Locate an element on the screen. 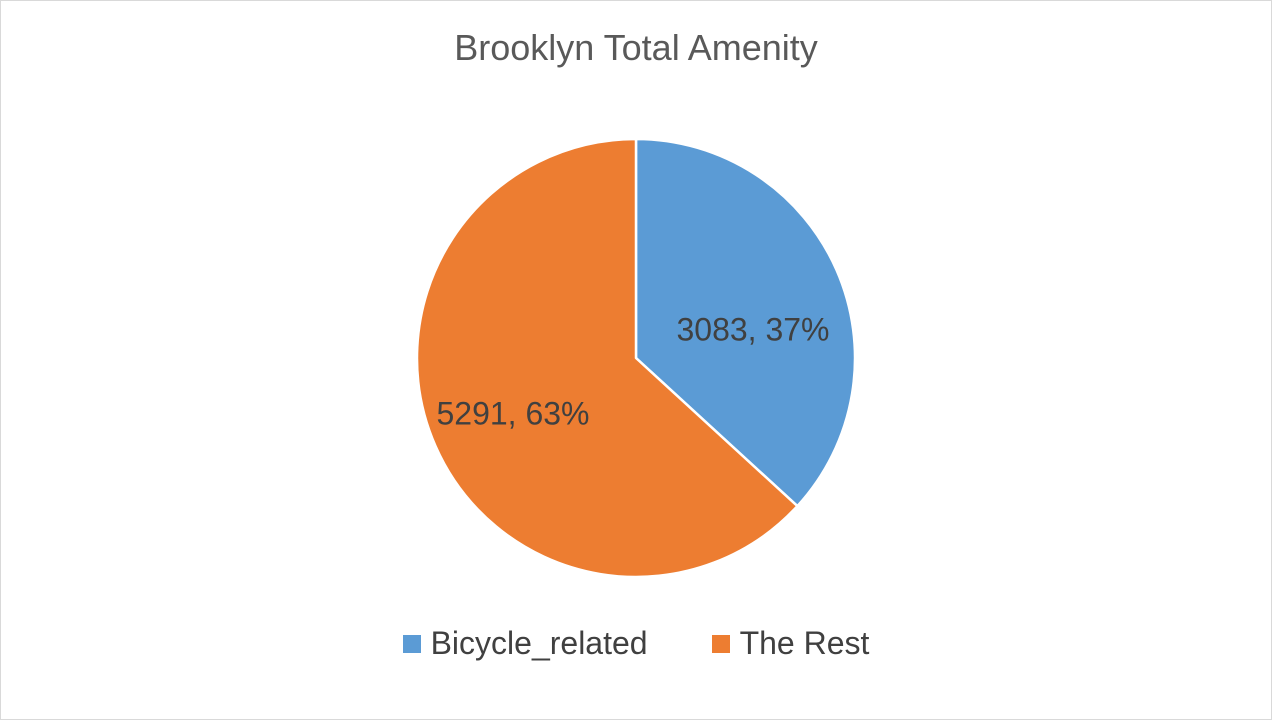 This screenshot has height=720, width=1272. chart-title: Brooklyn Total Amenity is located at coordinates (636, 47).